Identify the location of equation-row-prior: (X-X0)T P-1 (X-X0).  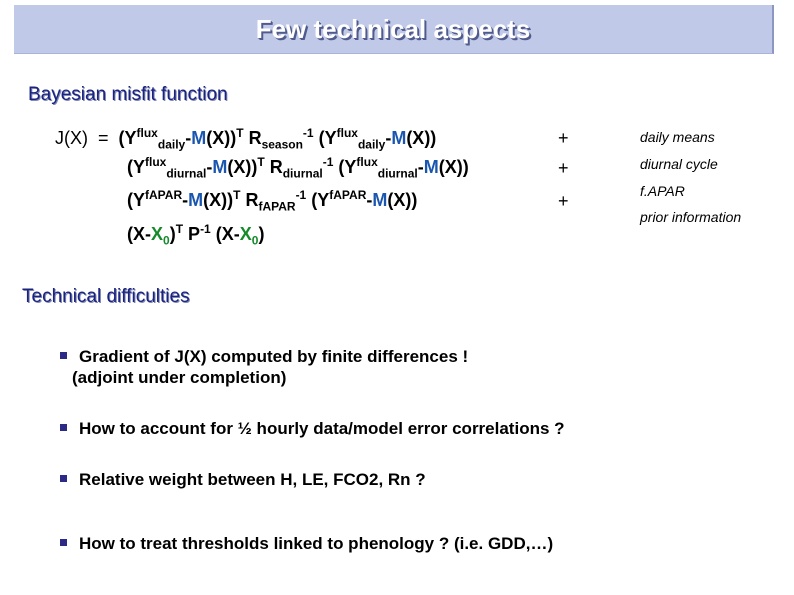
(196, 235).